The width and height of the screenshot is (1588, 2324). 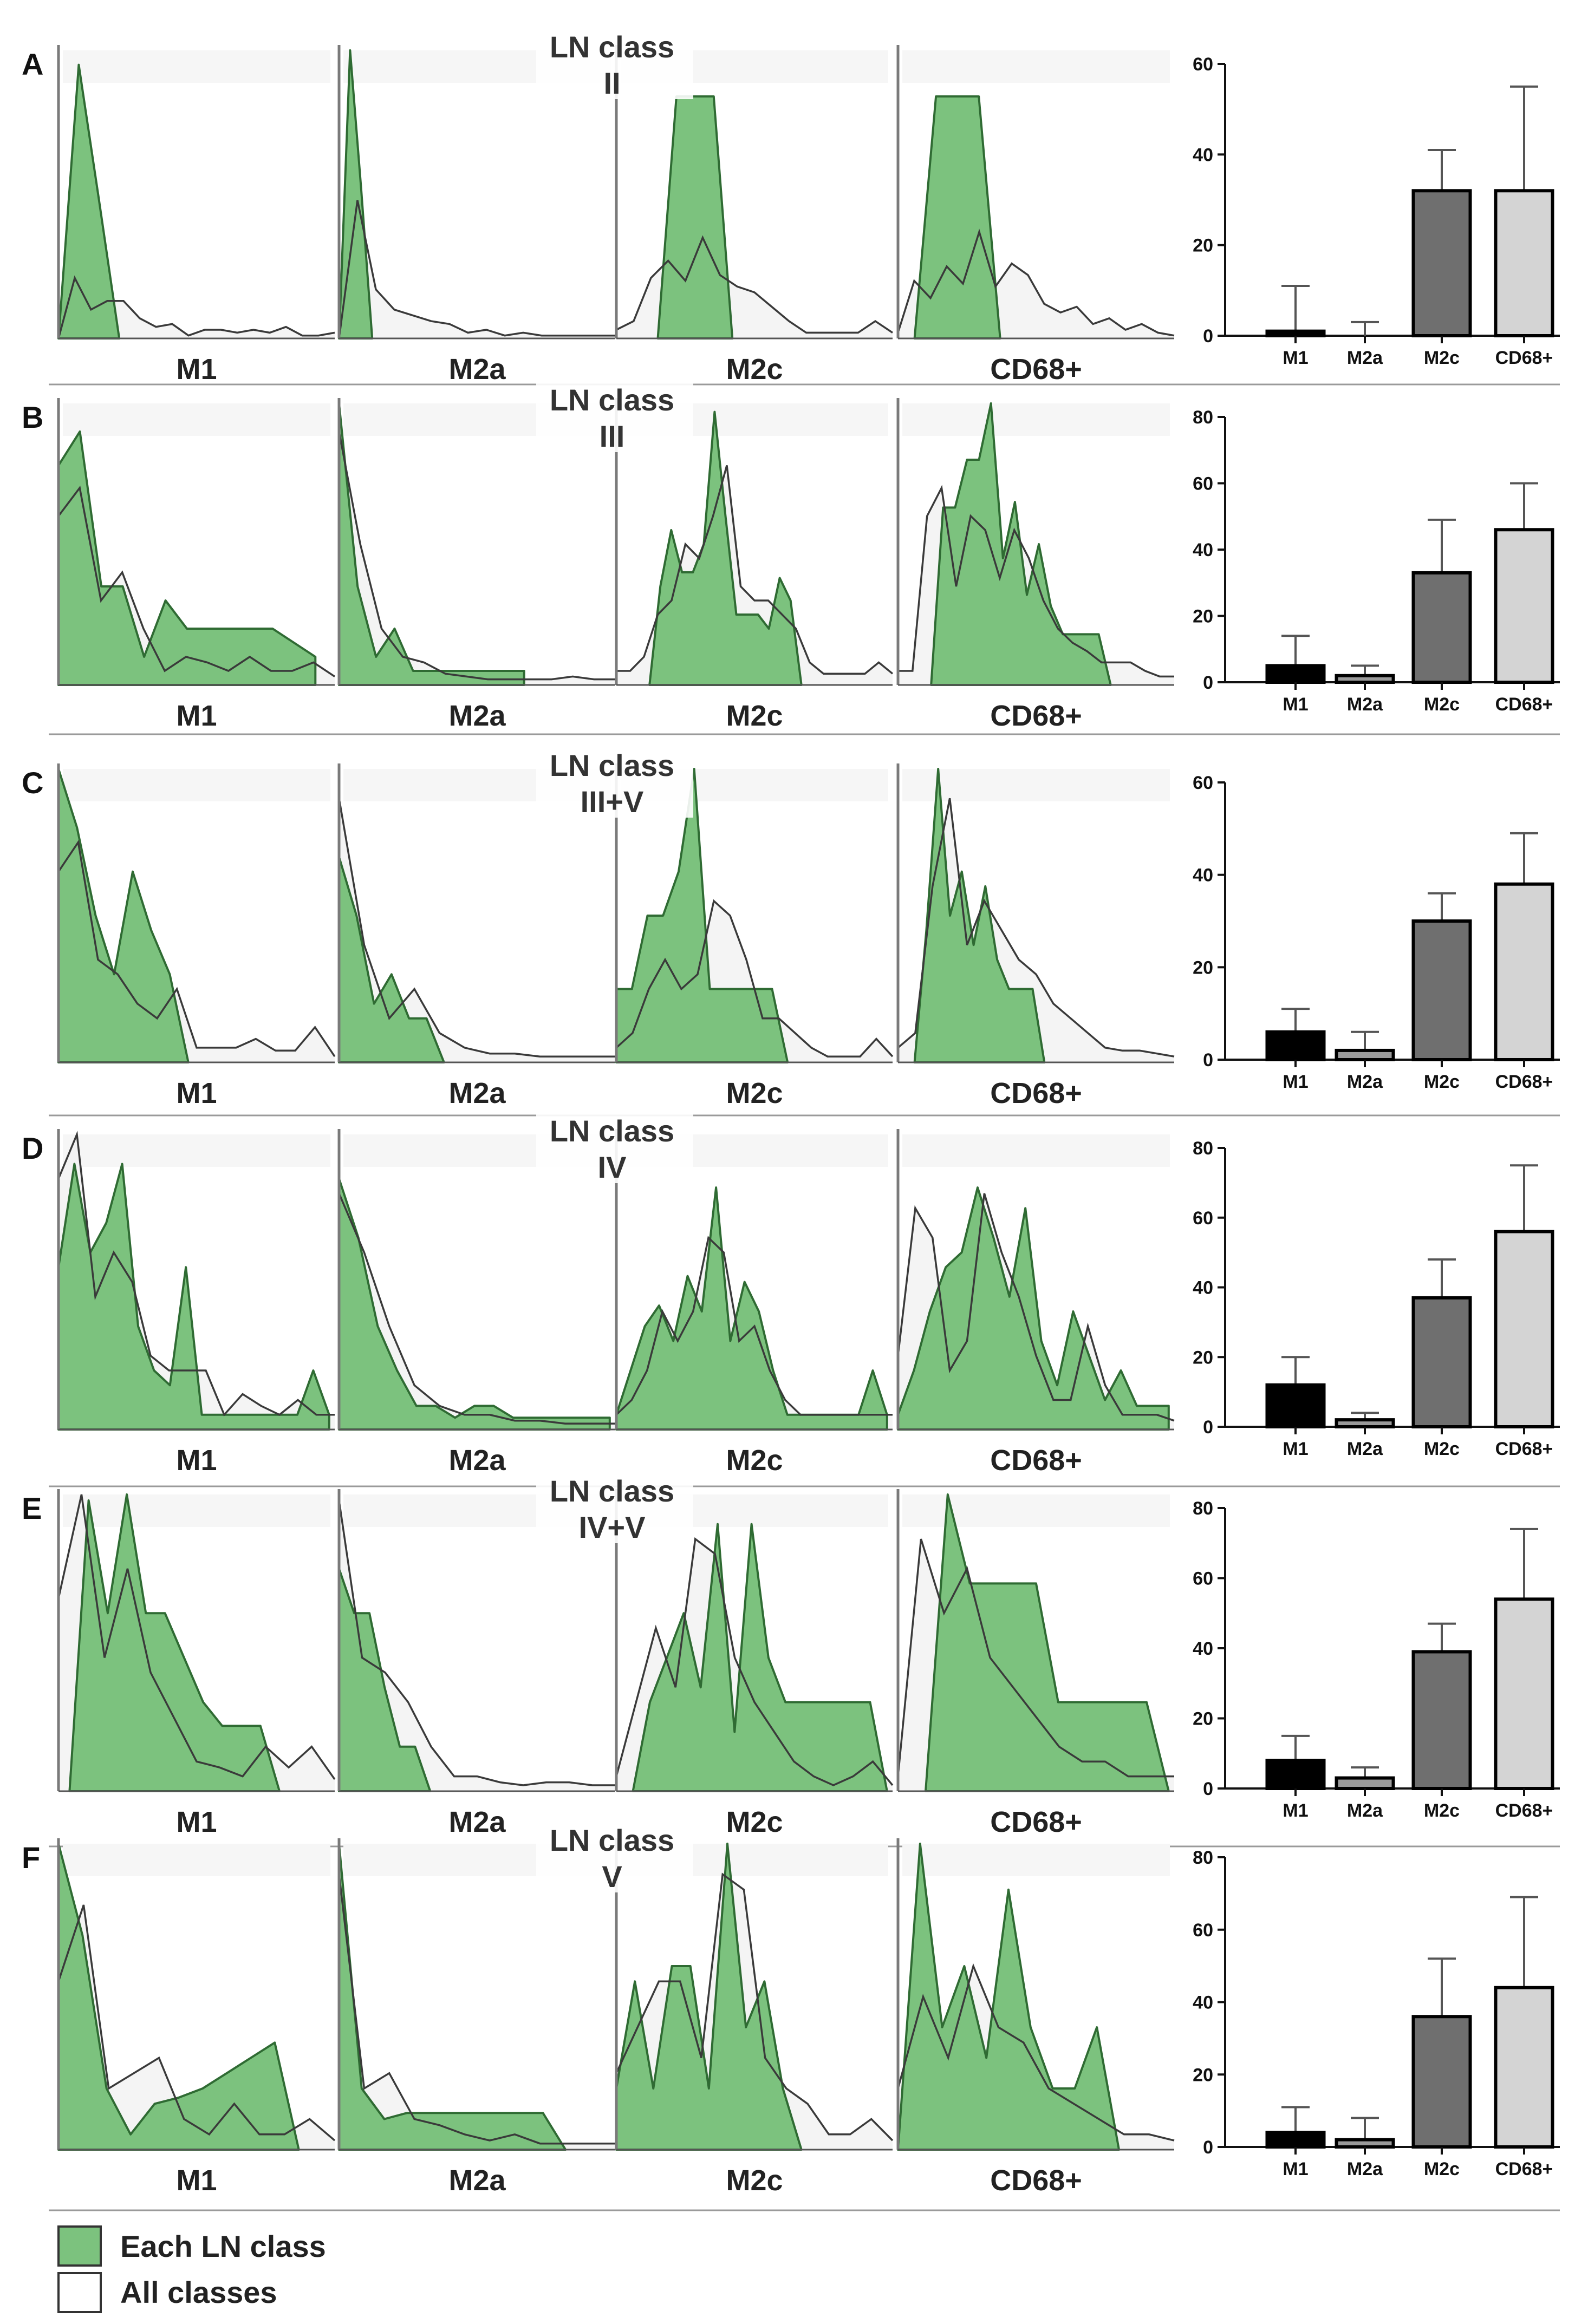 What do you see at coordinates (191, 2269) in the screenshot?
I see `legend: Each LN class All classes` at bounding box center [191, 2269].